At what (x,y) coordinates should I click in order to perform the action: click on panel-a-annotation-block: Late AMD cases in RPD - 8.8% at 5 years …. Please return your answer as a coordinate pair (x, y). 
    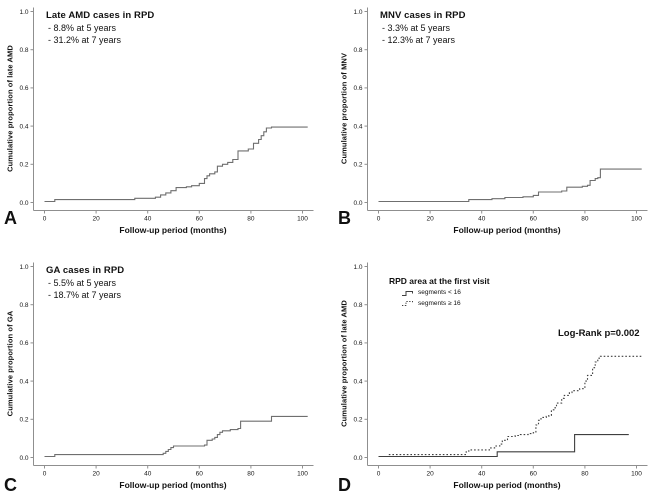
    Looking at the image, I should click on (100, 28).